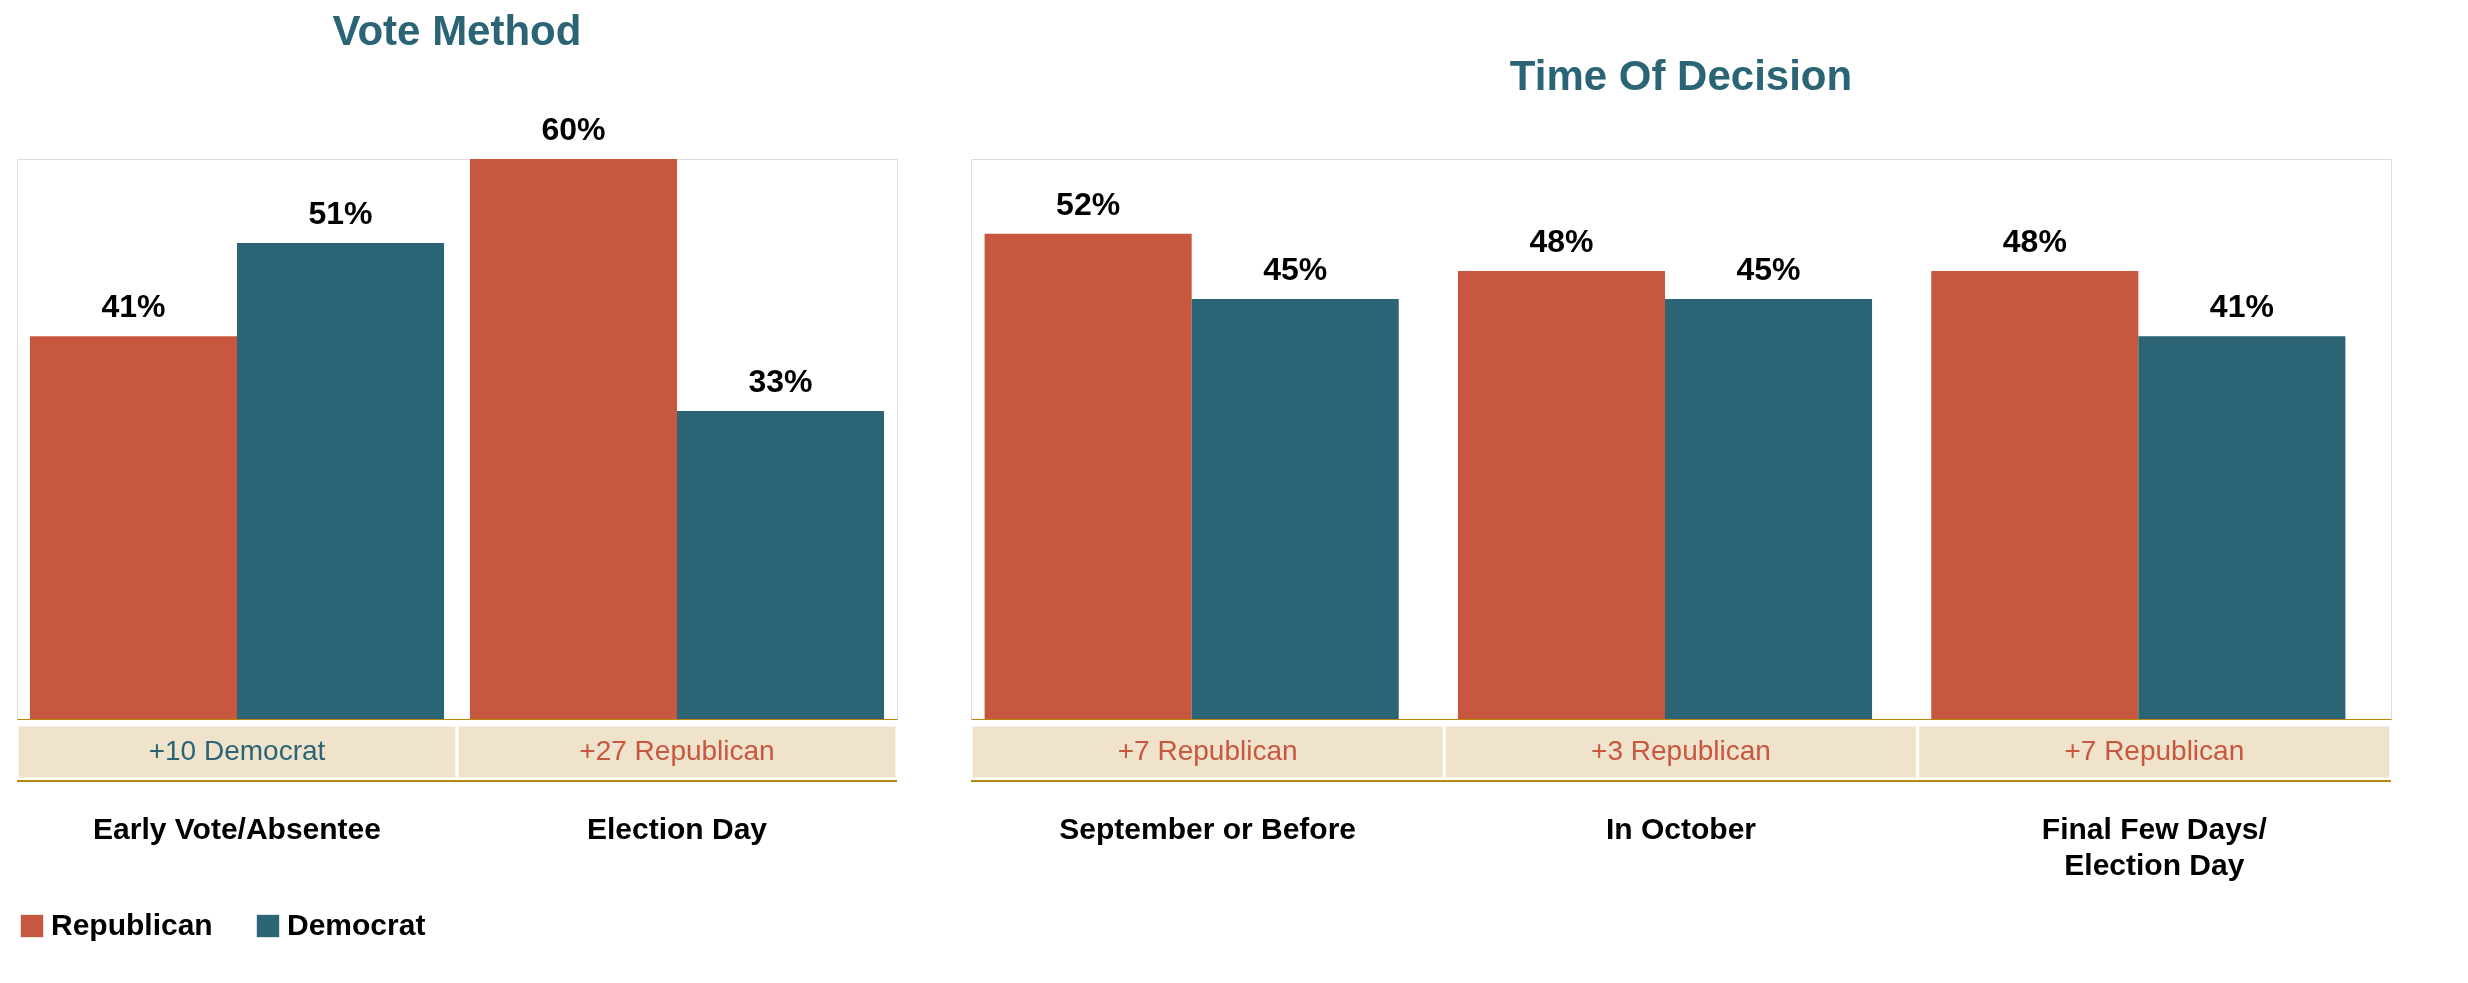 This screenshot has width=2468, height=983. Describe the element at coordinates (237, 828) in the screenshot. I see `x-tick-label: Early Vote/Absentee` at that location.